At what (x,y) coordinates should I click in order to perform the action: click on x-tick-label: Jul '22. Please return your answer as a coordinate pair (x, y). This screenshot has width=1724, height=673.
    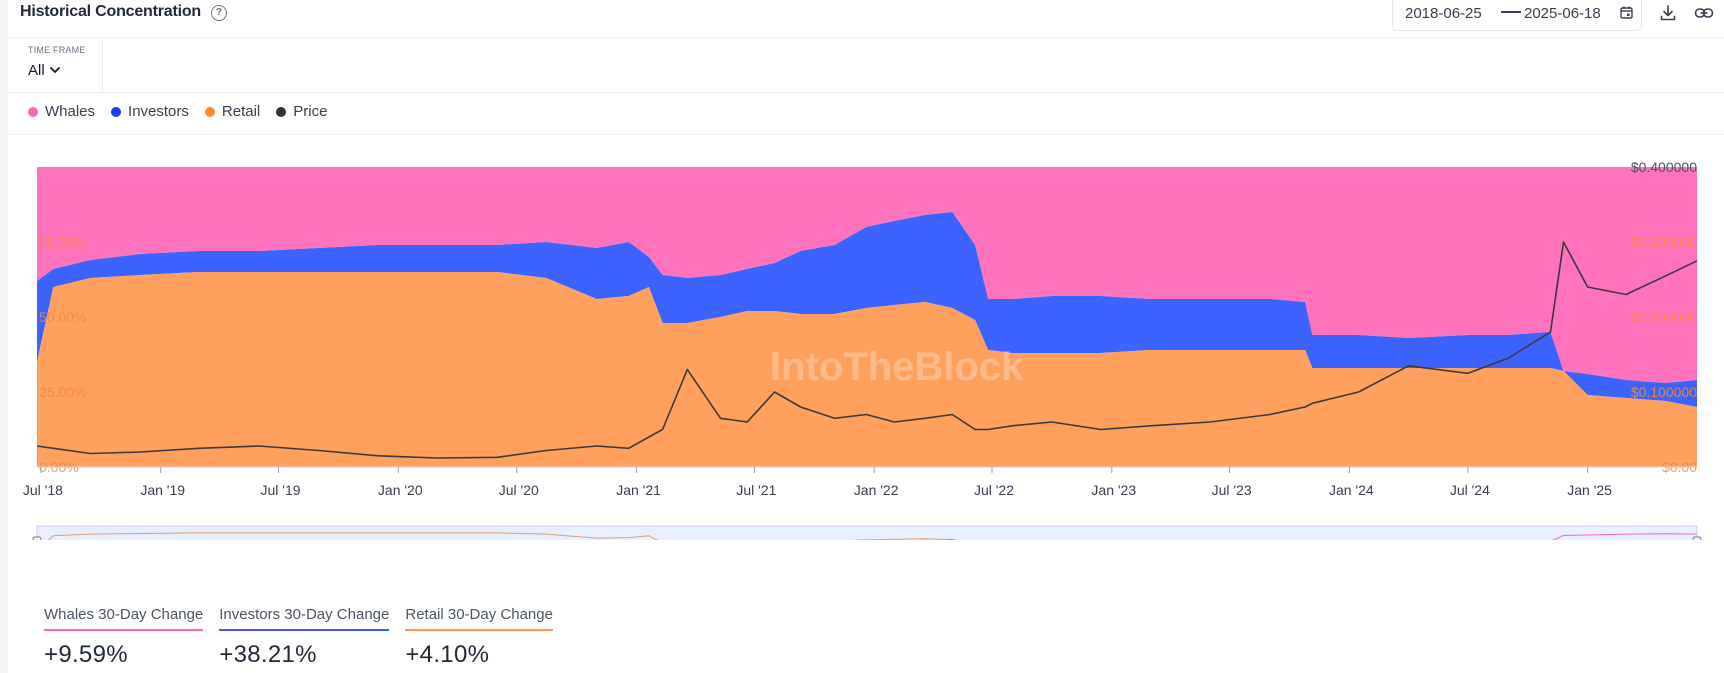
    Looking at the image, I should click on (994, 490).